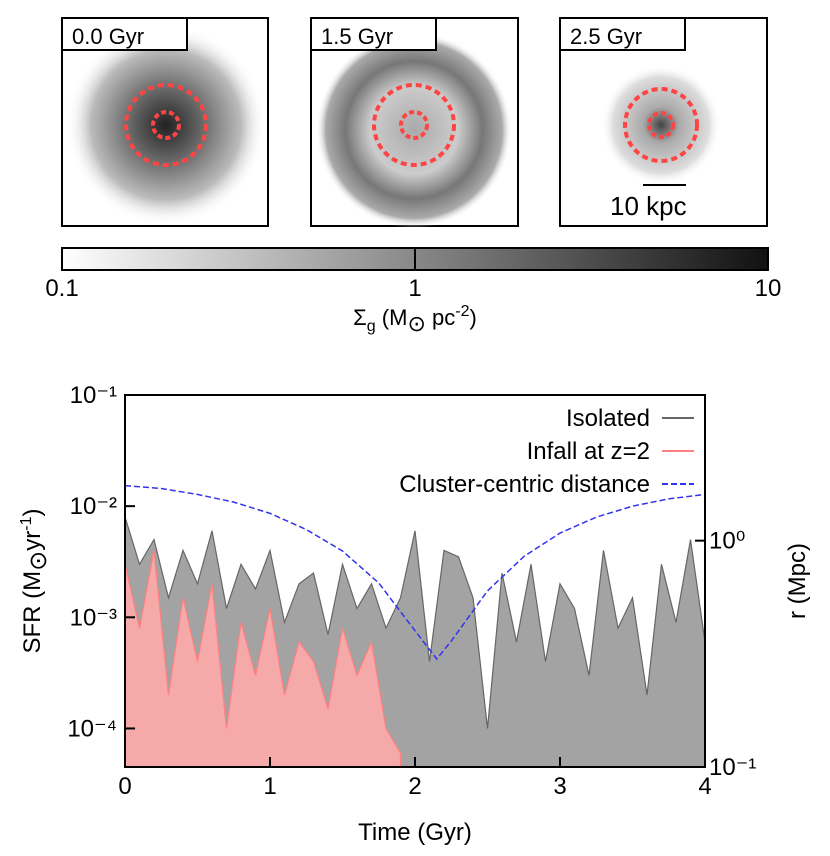 The height and width of the screenshot is (856, 830). I want to click on panel: 1.5 Gyr, so click(414, 122).